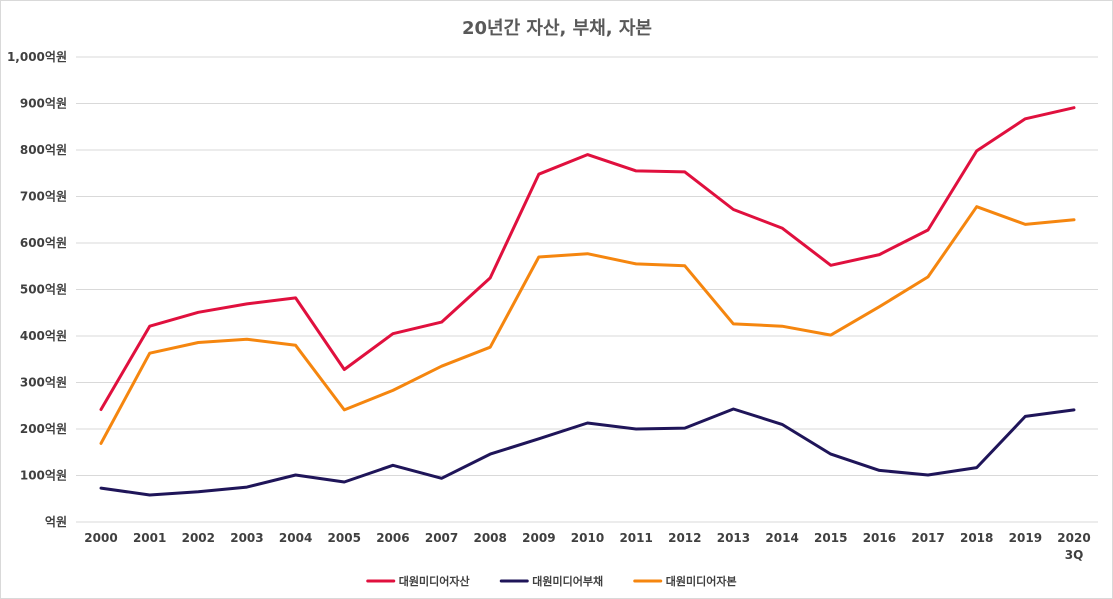  Describe the element at coordinates (43, 429) in the screenshot. I see `y-tick-label: 200억원` at that location.